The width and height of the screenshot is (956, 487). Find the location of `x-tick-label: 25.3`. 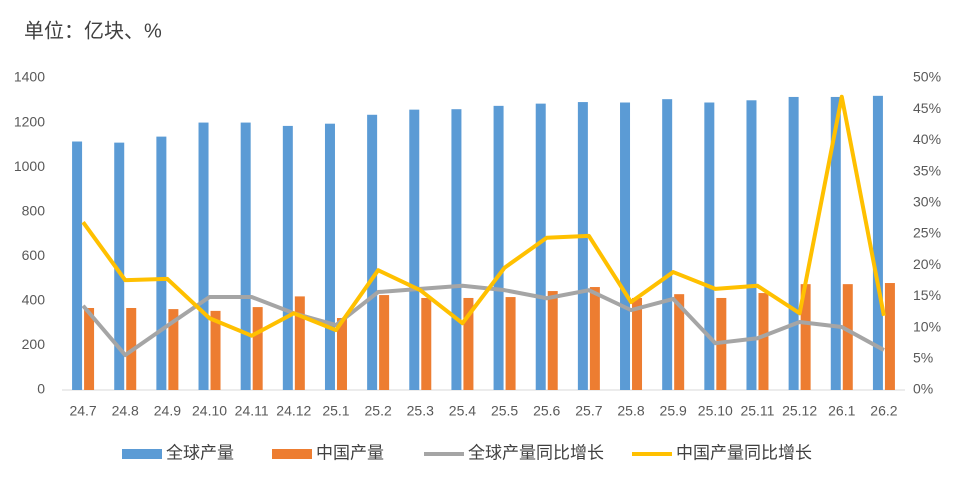

x-tick-label: 25.3 is located at coordinates (420, 411).